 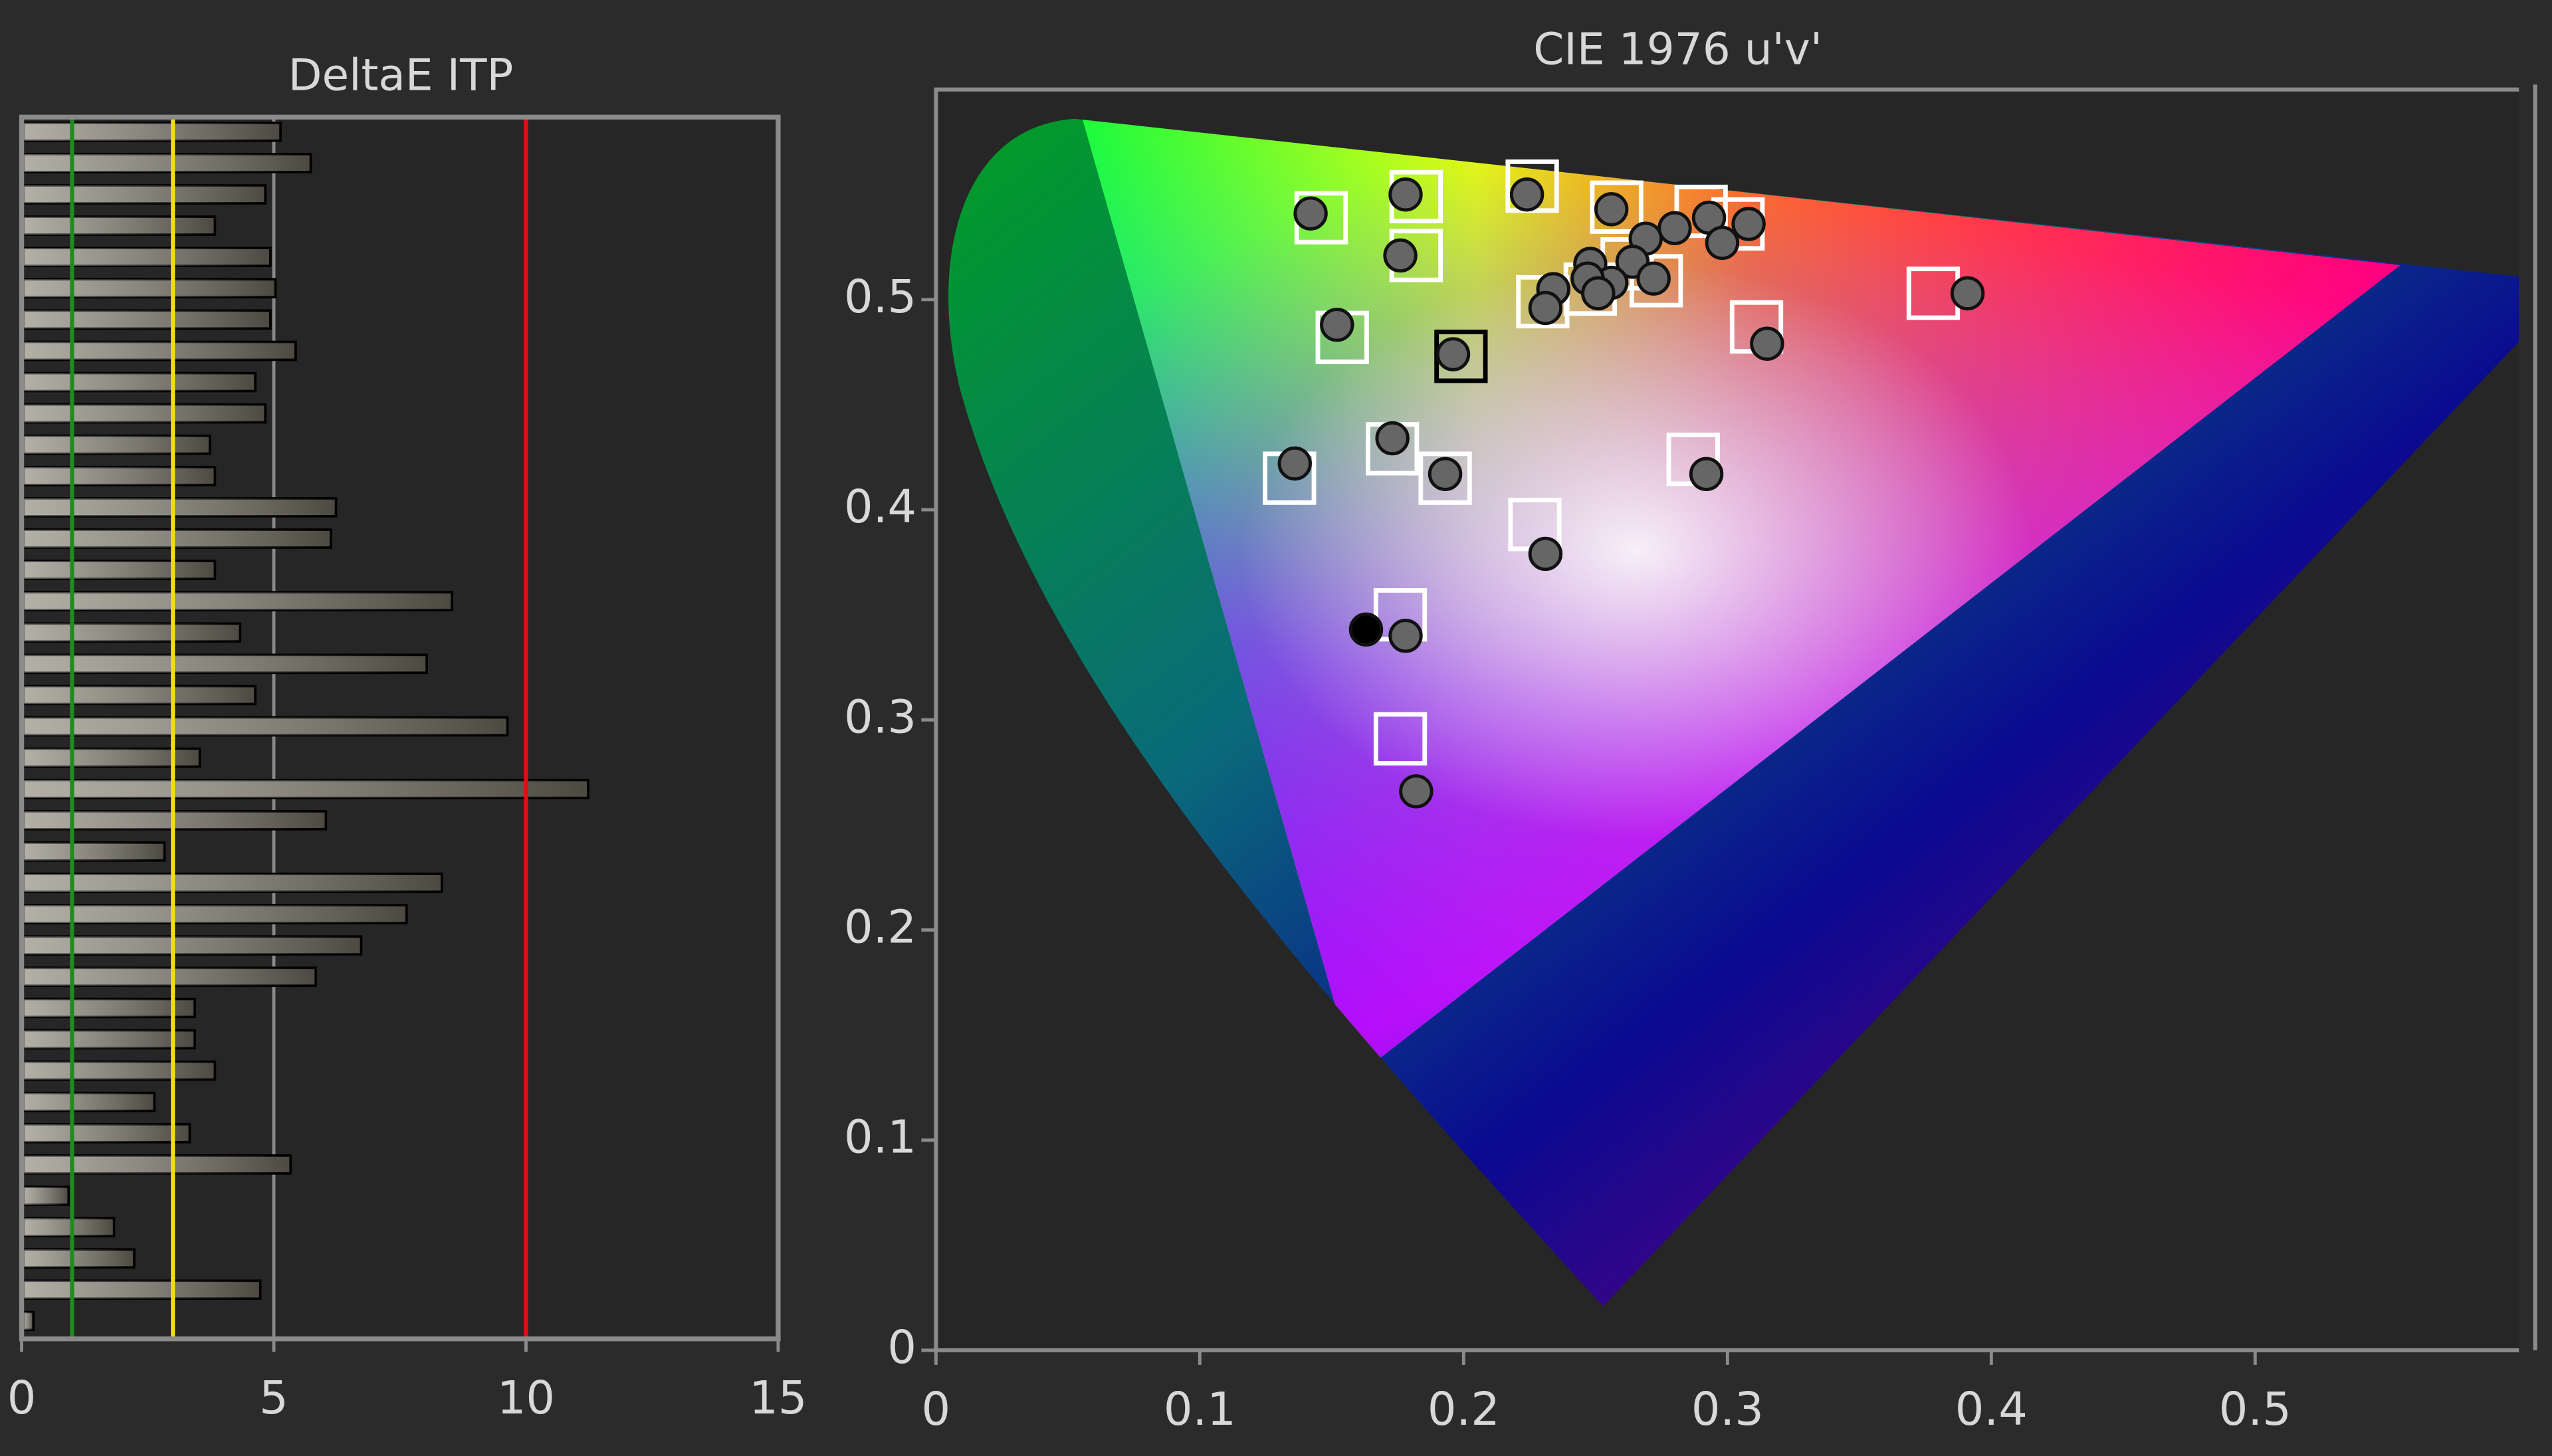 What do you see at coordinates (1991, 1409) in the screenshot?
I see `x-tick-label: 0.4` at bounding box center [1991, 1409].